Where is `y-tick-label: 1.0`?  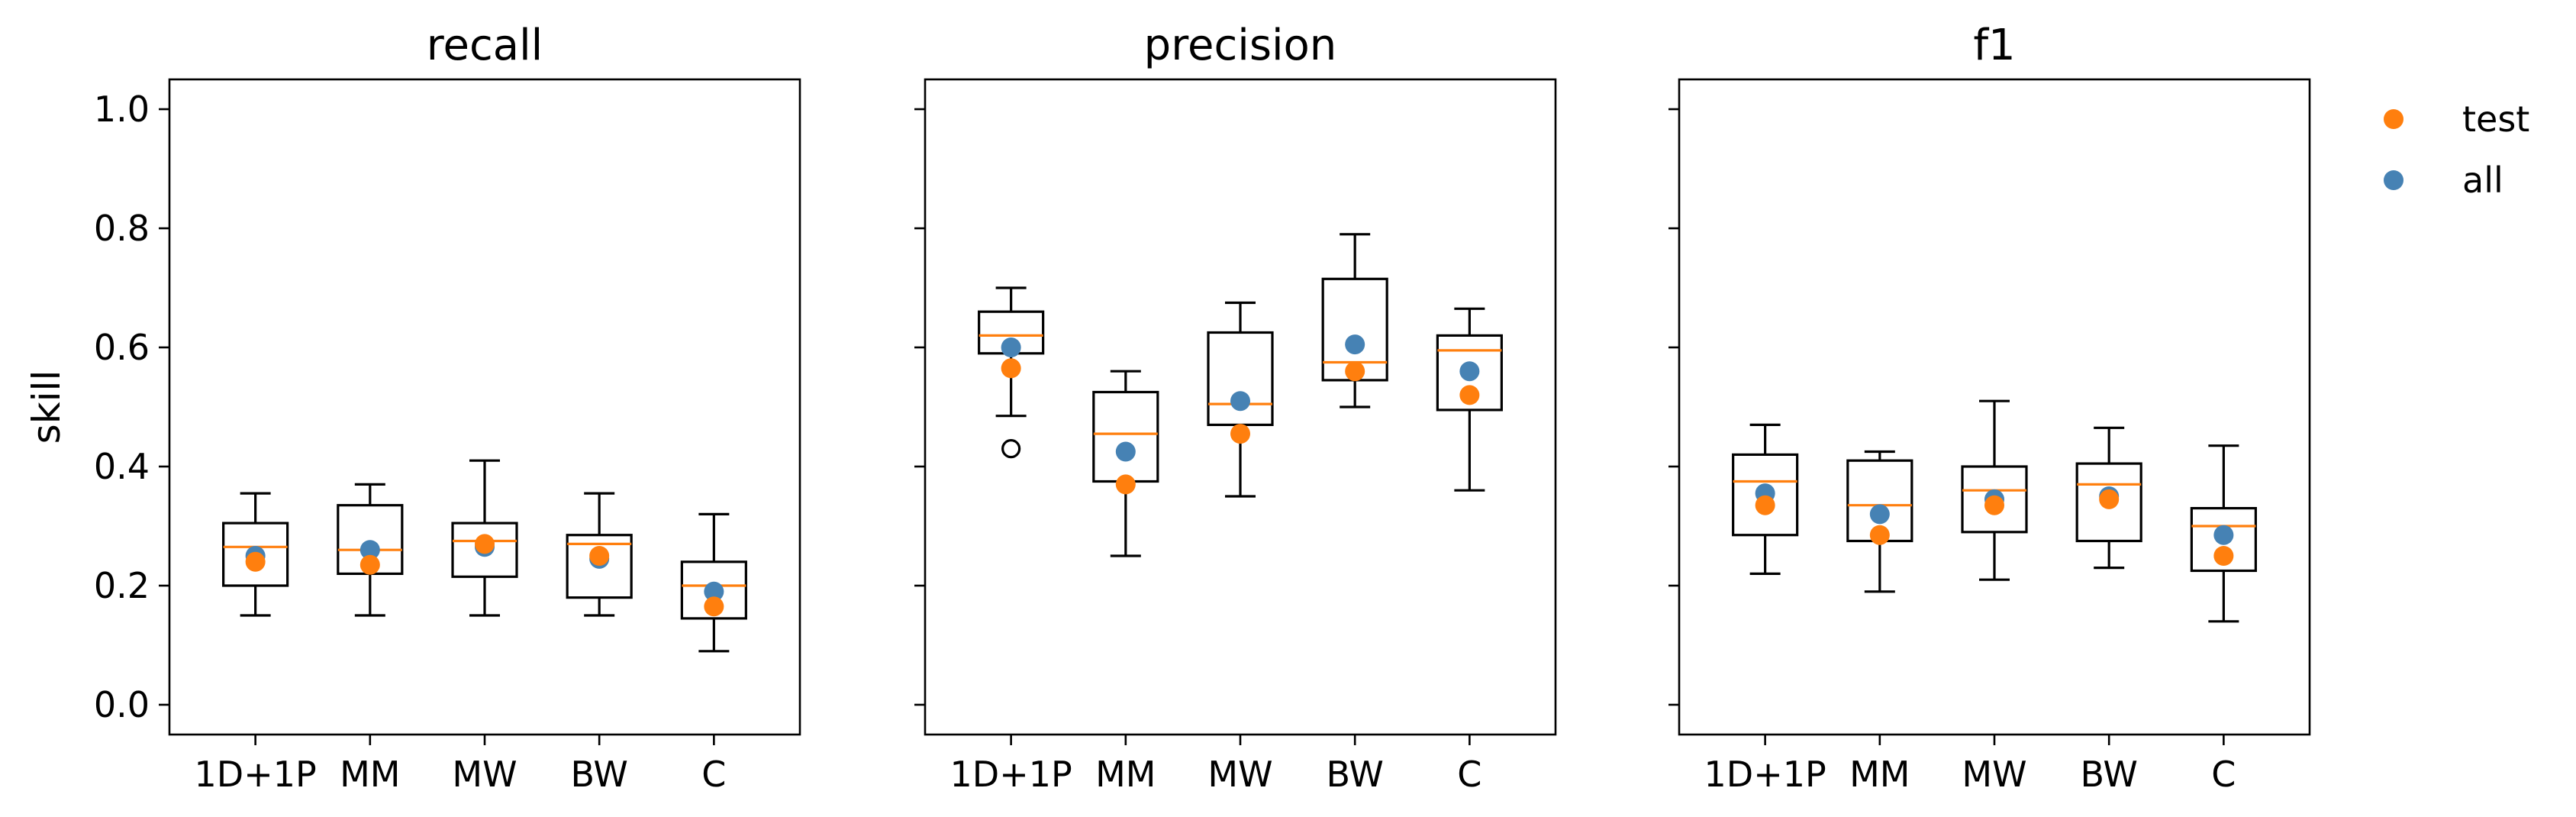
y-tick-label: 1.0 is located at coordinates (122, 109).